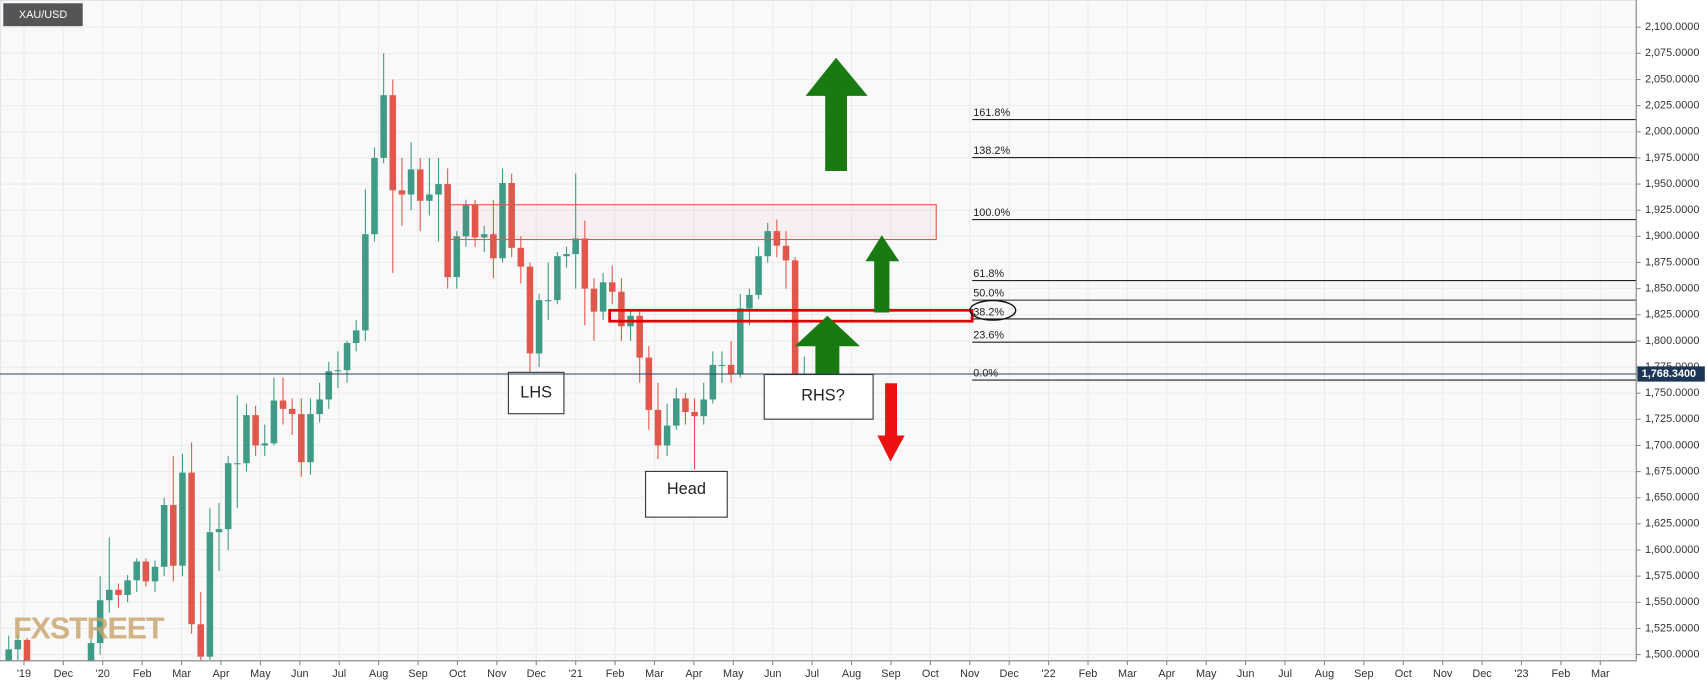  I want to click on annotation-text: LHS, so click(536, 392).